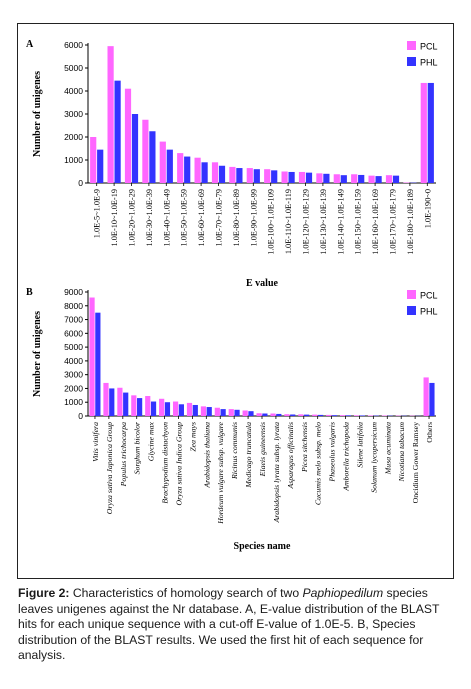 This screenshot has width=471, height=689. Describe the element at coordinates (359, 445) in the screenshot. I see `x-tick-label: Silene latifolia` at that location.